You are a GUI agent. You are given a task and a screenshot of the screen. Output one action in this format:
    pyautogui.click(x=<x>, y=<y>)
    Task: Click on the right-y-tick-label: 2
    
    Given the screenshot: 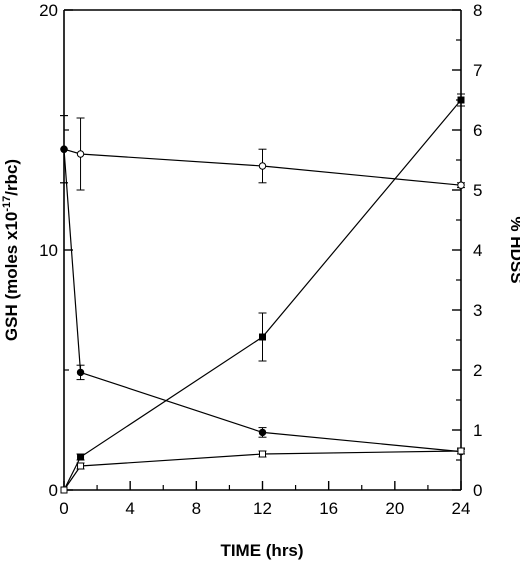 What is the action you would take?
    pyautogui.click(x=477, y=370)
    